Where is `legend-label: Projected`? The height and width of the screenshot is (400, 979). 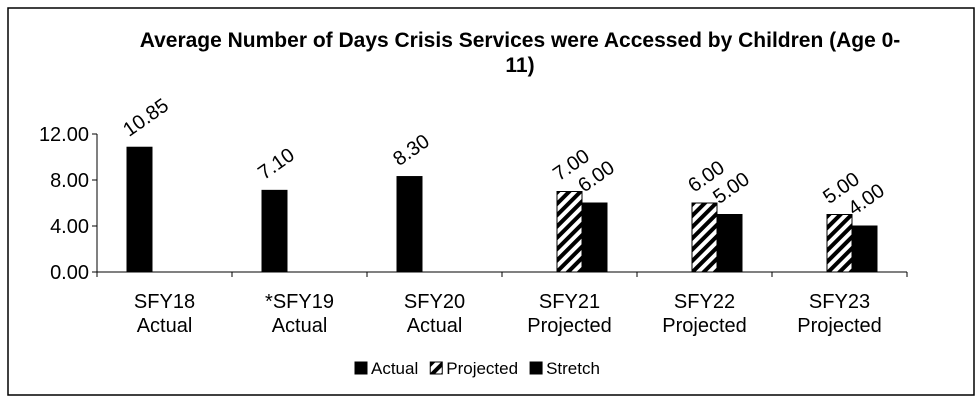
legend-label: Projected is located at coordinates (482, 368).